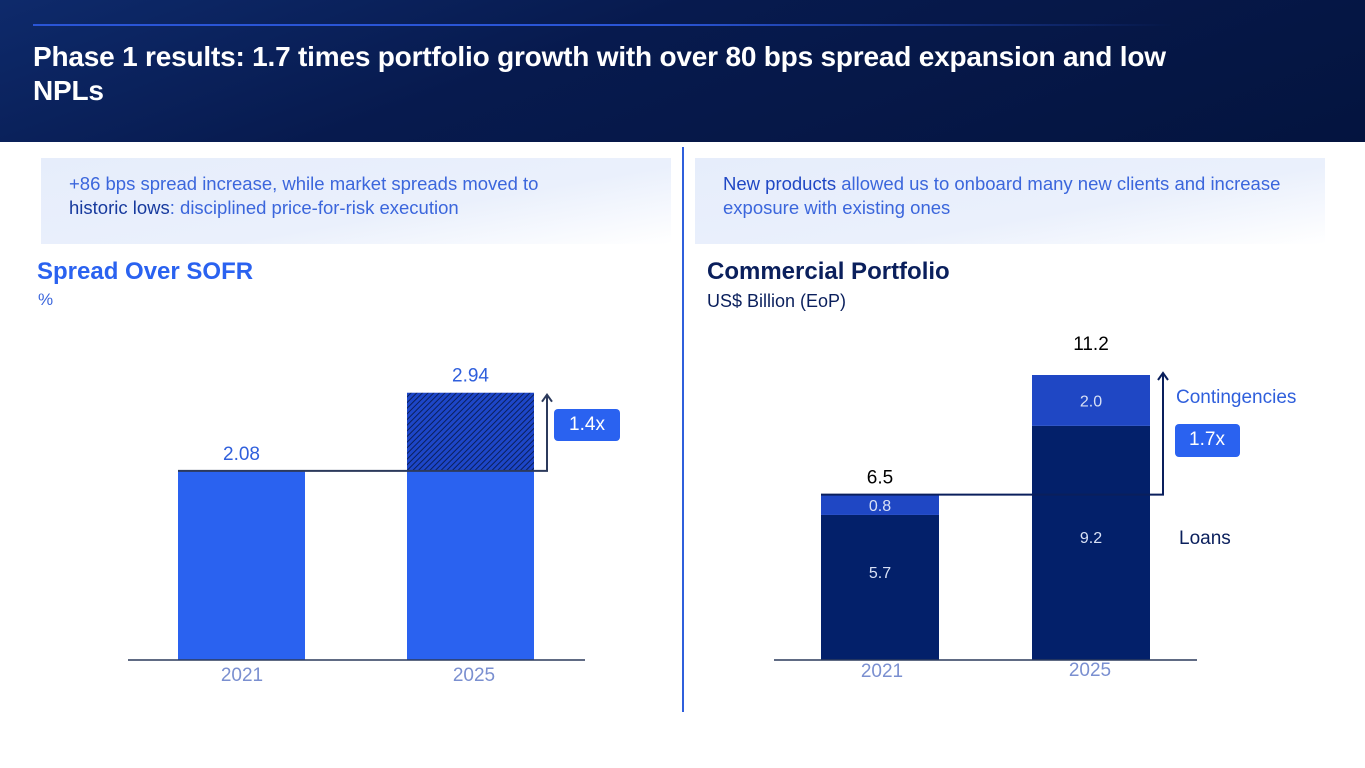 This screenshot has width=1365, height=768. I want to click on portfolio-contingencies-label-2021: 0.8, so click(880, 506).